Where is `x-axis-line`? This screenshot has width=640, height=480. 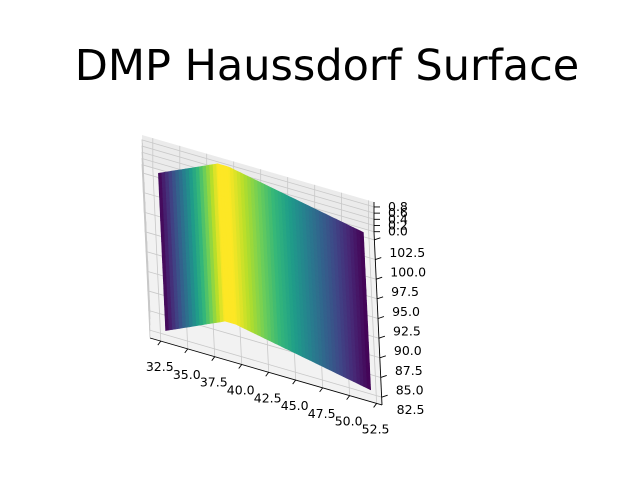
x-axis-line is located at coordinates (266, 371).